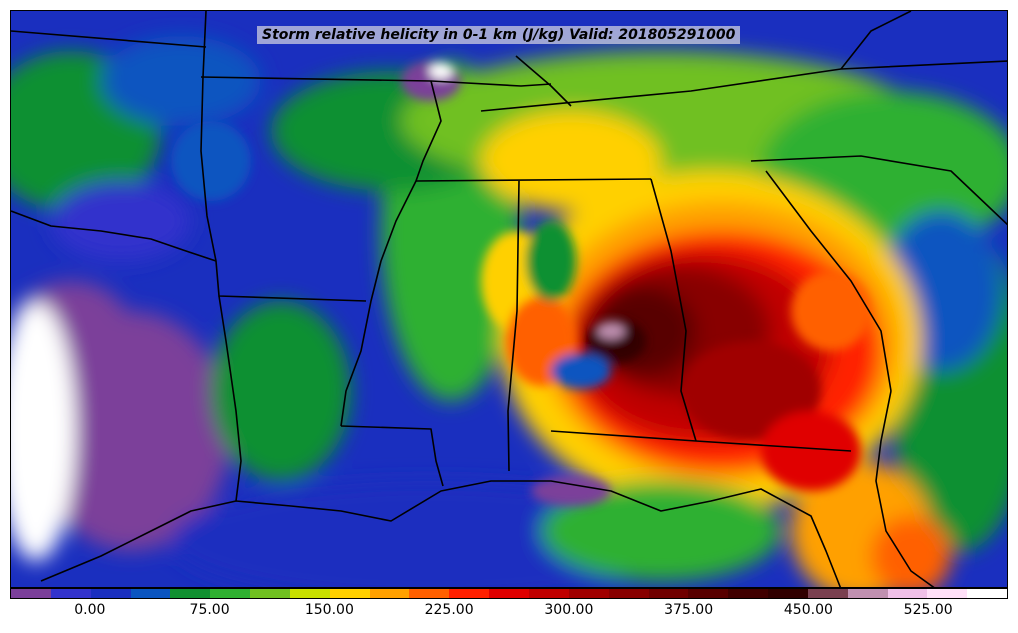  I want to click on colorbar-tick-label: 75.00, so click(209, 610).